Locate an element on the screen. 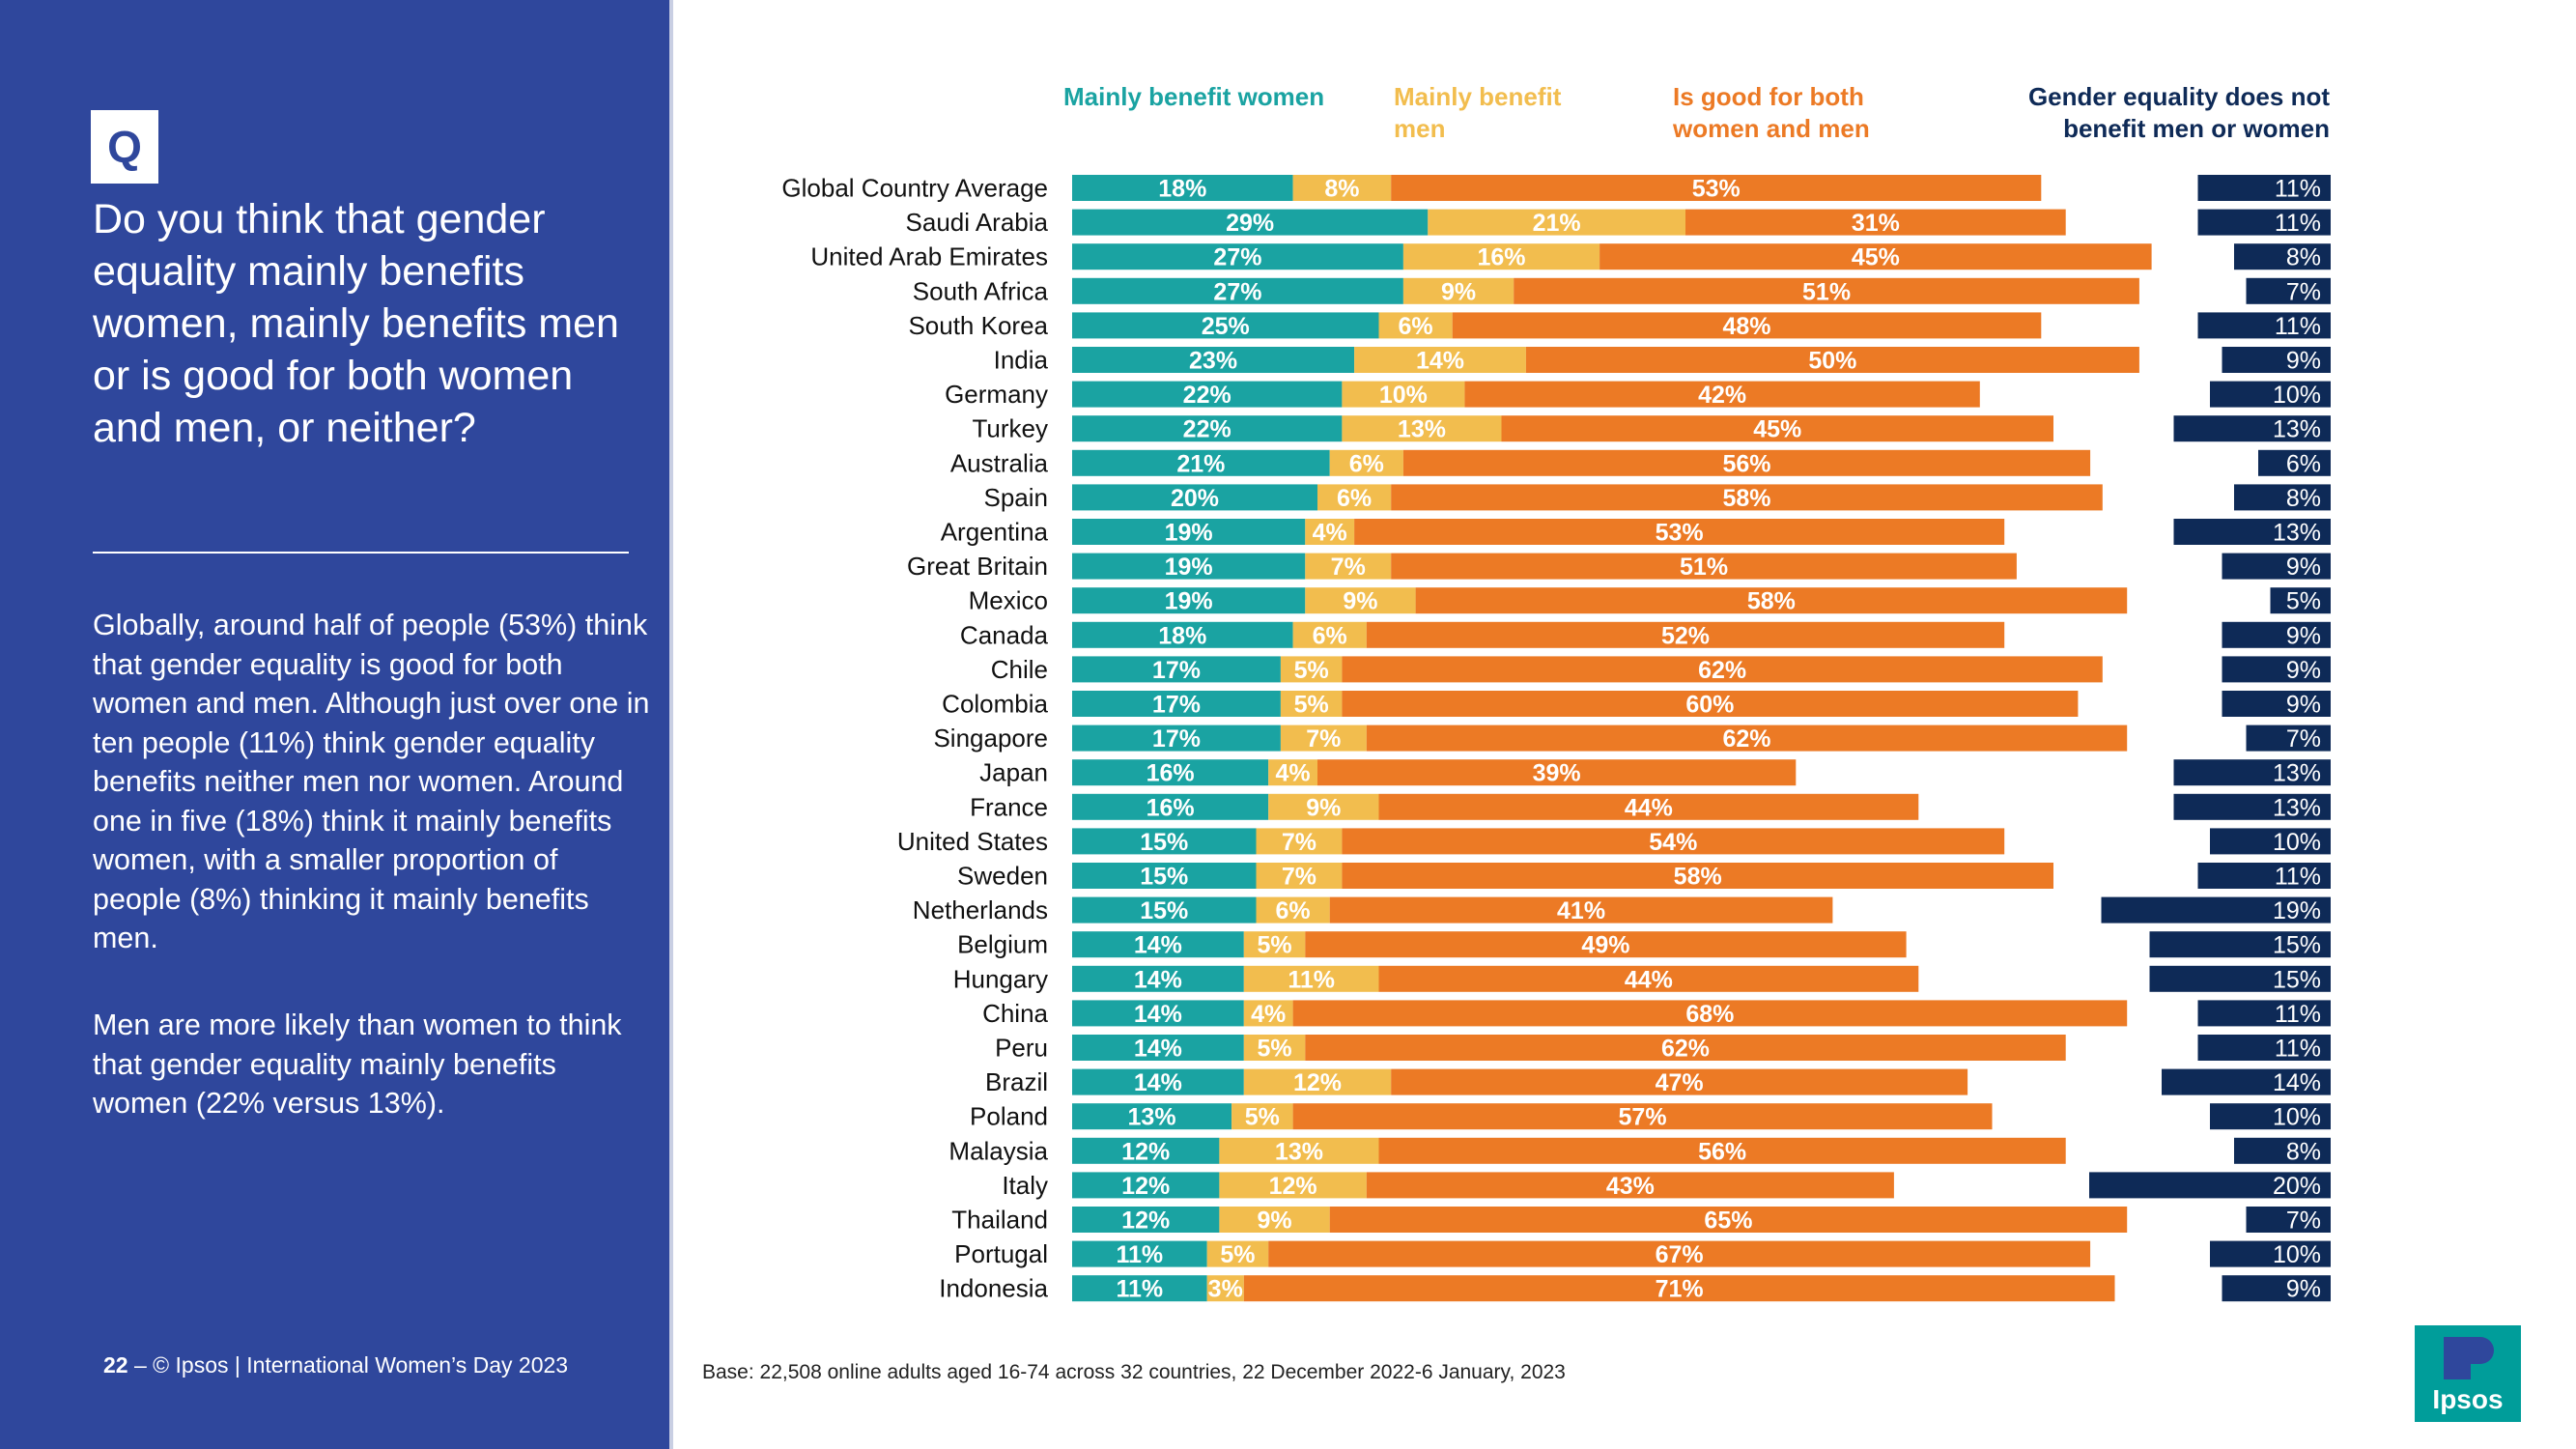 The height and width of the screenshot is (1449, 2576). data-label: 5% is located at coordinates (1262, 1117).